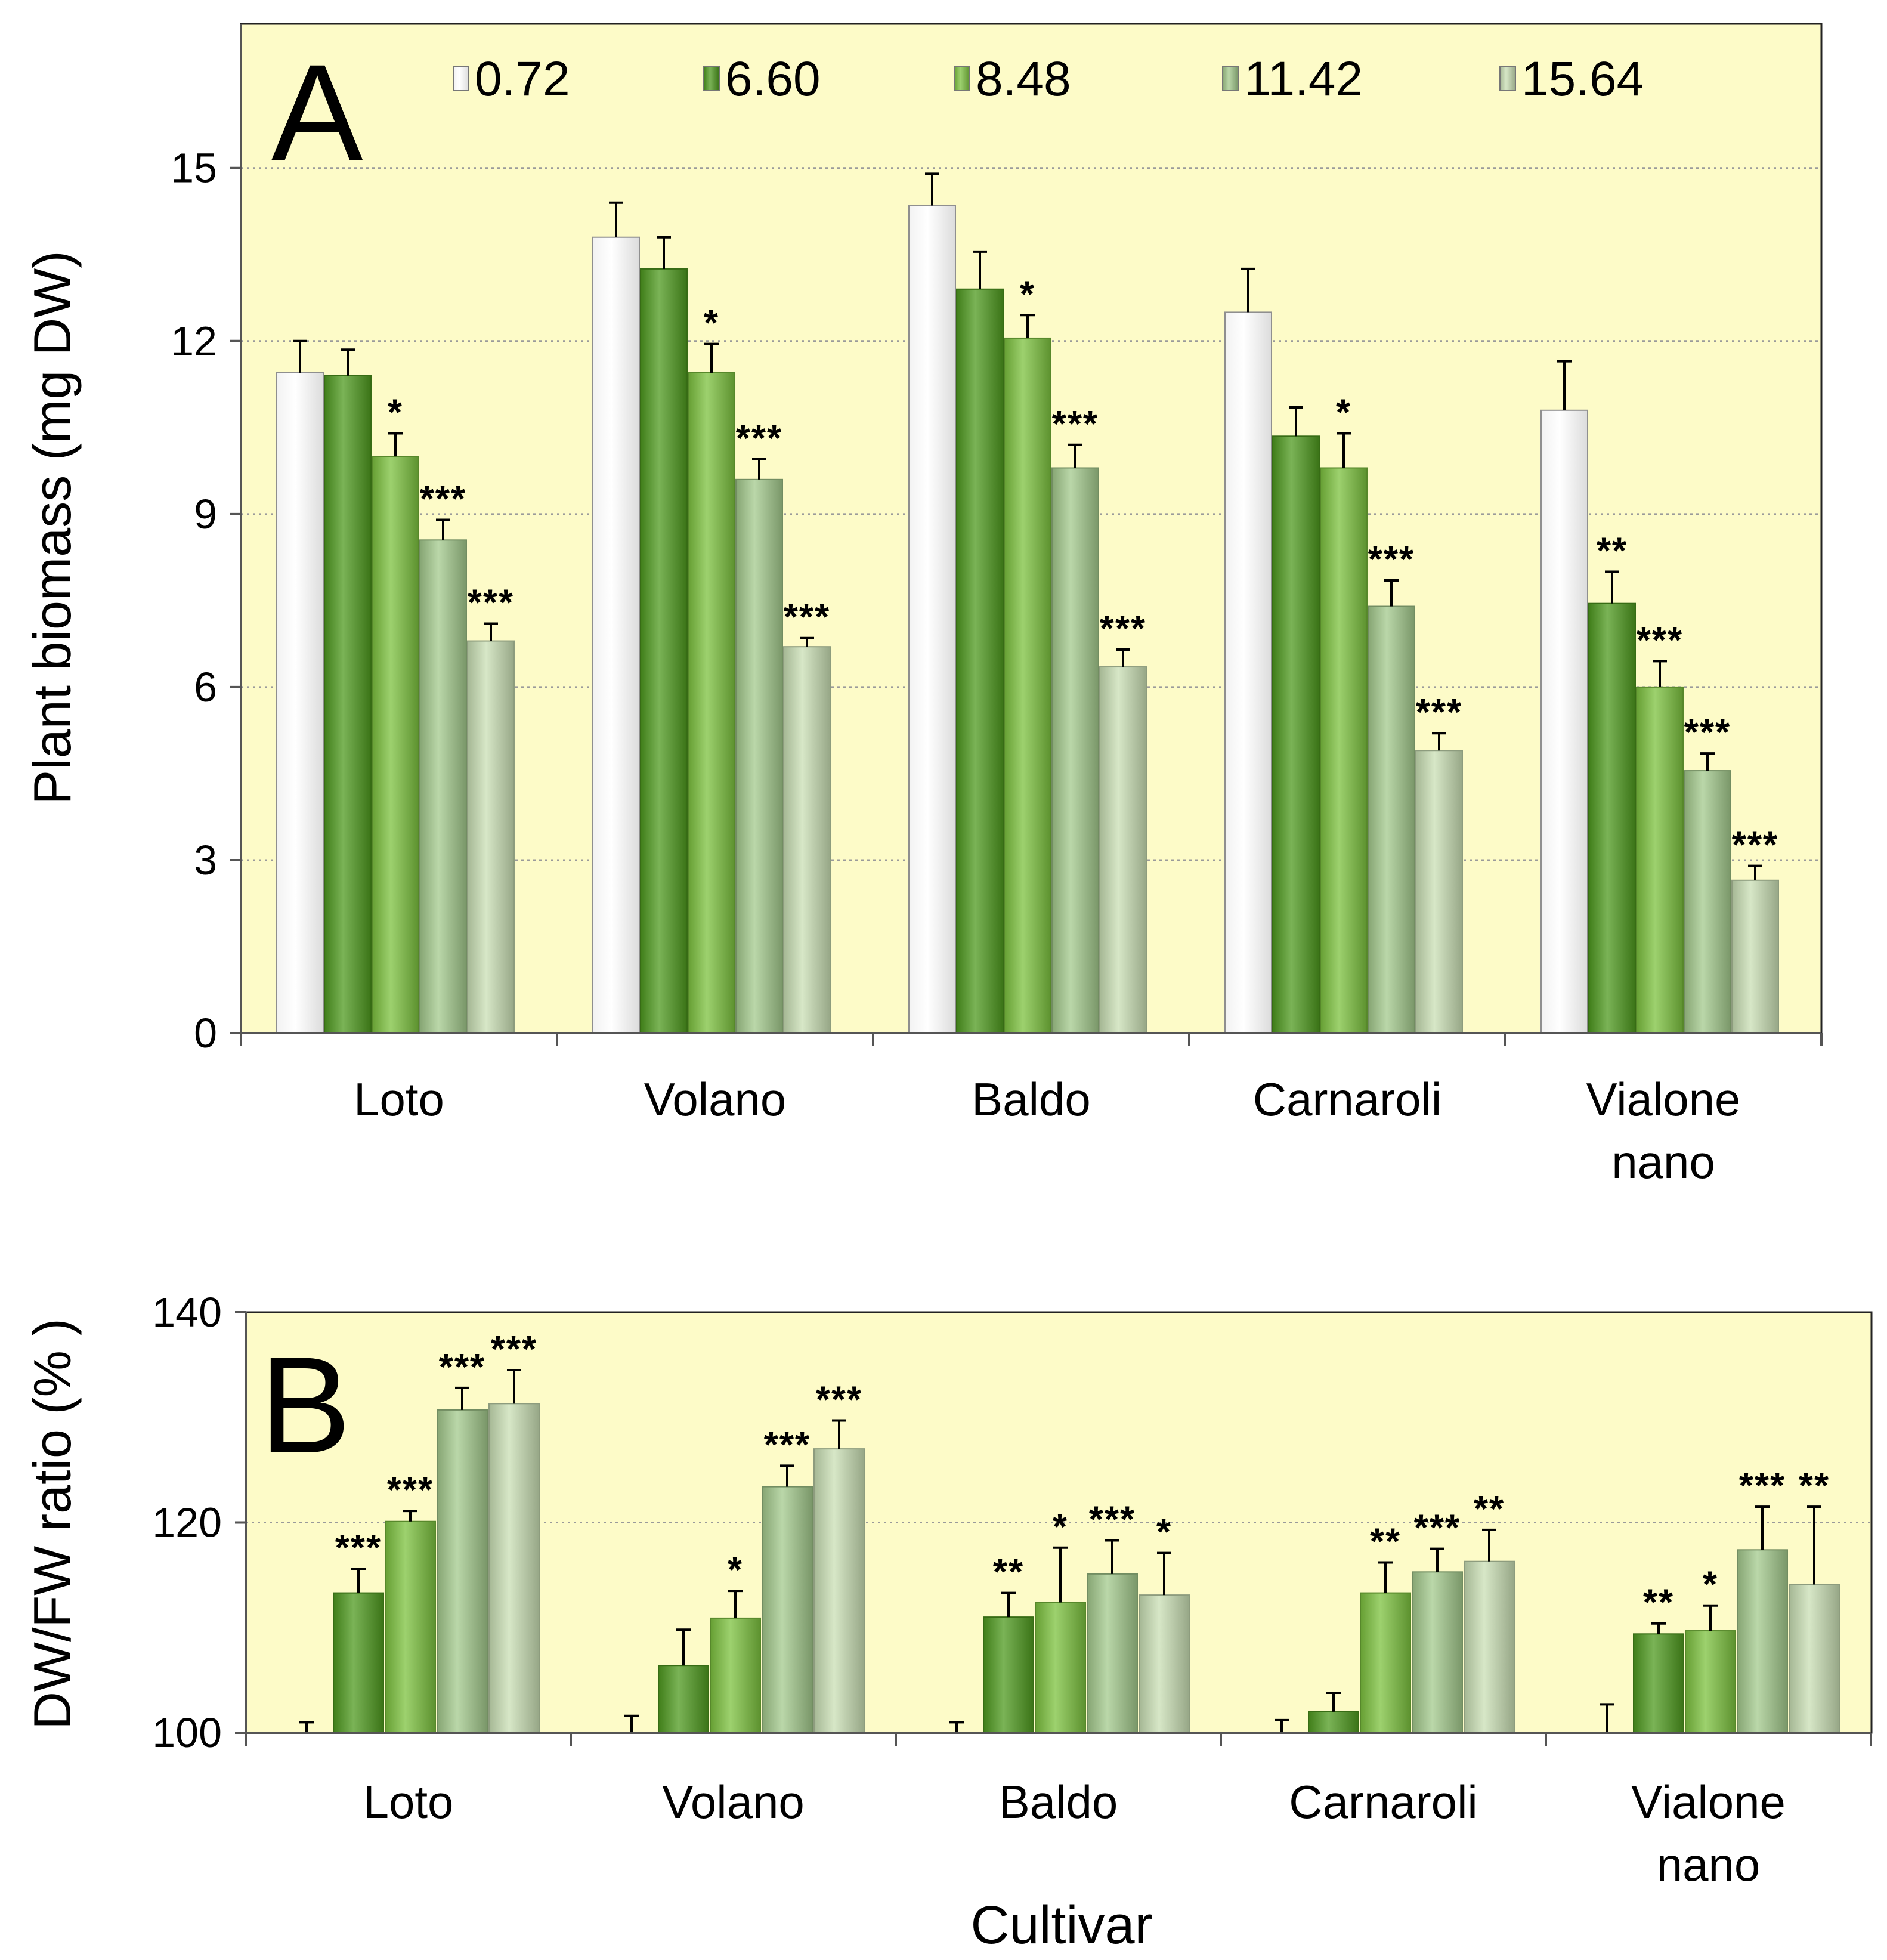  What do you see at coordinates (194, 168) in the screenshot?
I see `y-tick-label: 15` at bounding box center [194, 168].